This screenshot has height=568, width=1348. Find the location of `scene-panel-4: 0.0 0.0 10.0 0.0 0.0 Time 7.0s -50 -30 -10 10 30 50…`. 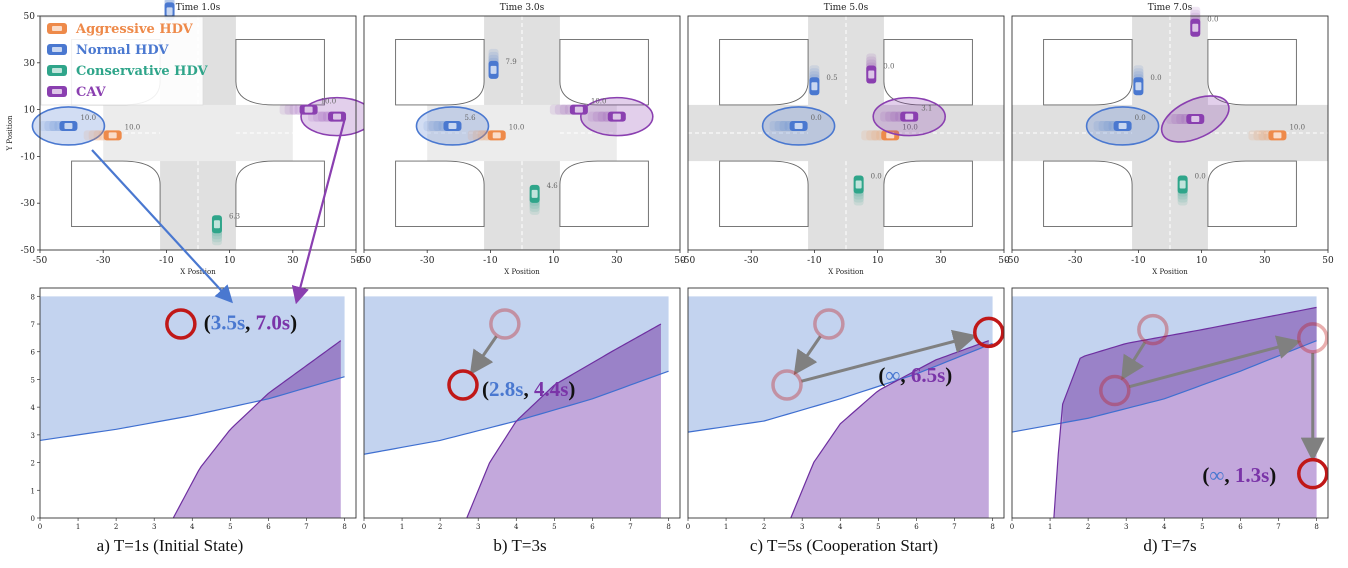

scene-panel-4: 0.0 0.0 10.0 0.0 0.0 Time 7.0s -50 -30 -10 10 30 50… is located at coordinates (1169, 139).